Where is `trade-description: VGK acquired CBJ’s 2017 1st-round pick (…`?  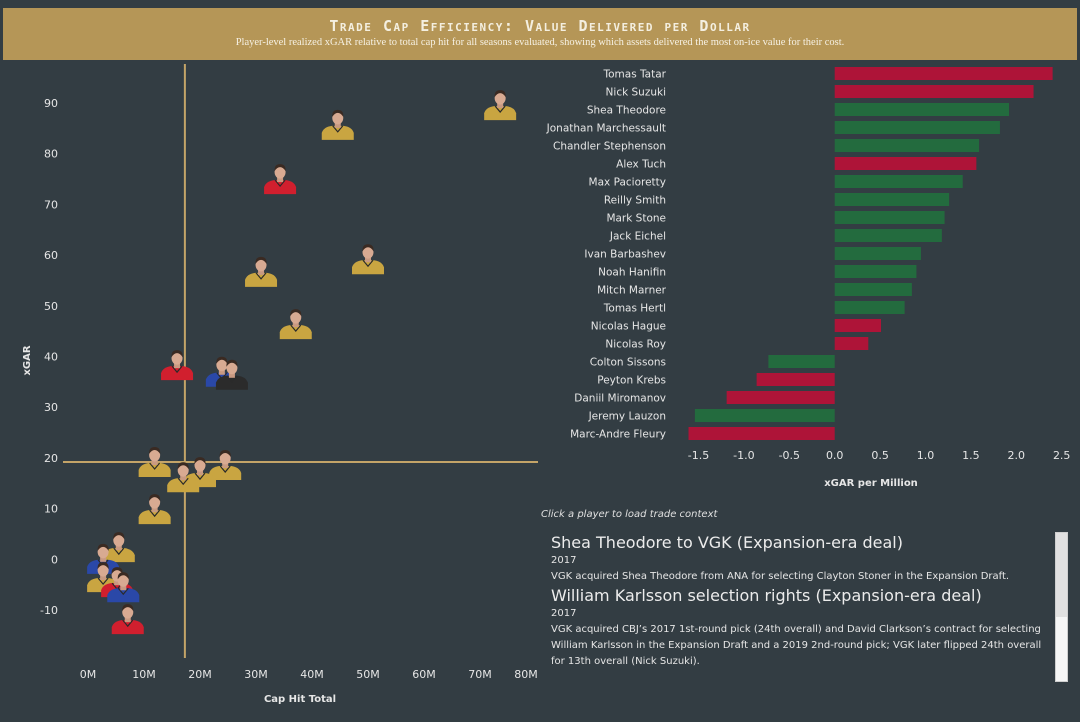 trade-description: VGK acquired CBJ’s 2017 1st-round pick (… is located at coordinates (796, 645).